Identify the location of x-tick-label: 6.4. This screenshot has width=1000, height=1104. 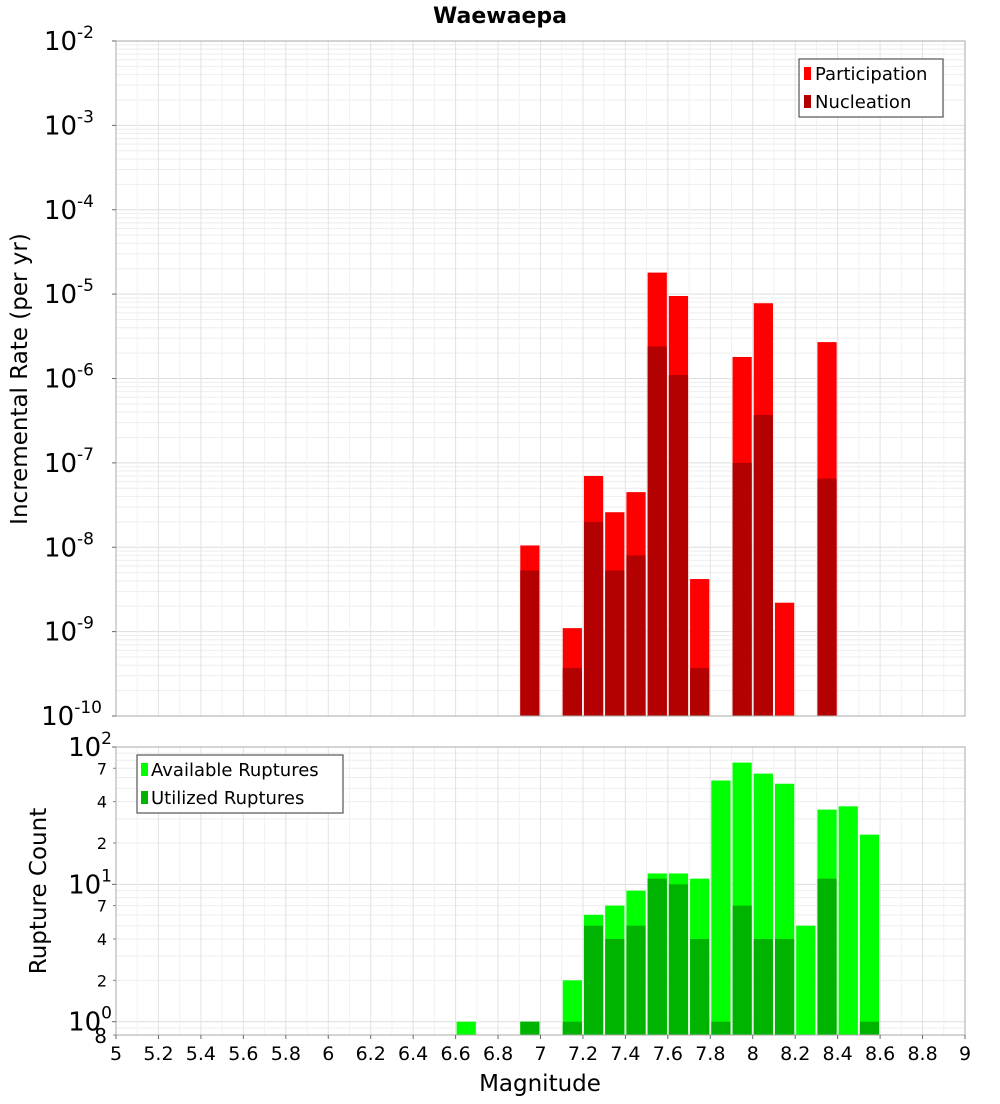
(413, 1054).